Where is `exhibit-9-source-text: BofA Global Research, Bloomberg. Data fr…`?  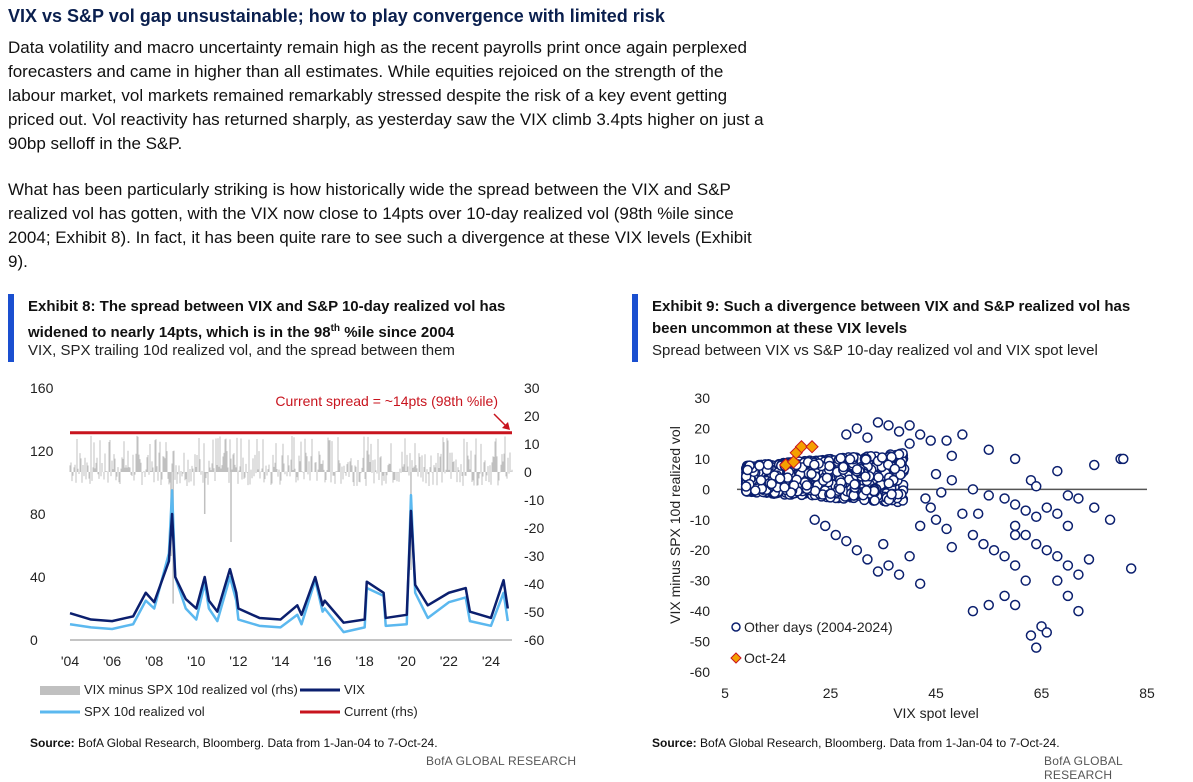
exhibit-9-source-text: BofA Global Research, Bloomberg. Data fr… is located at coordinates (878, 743).